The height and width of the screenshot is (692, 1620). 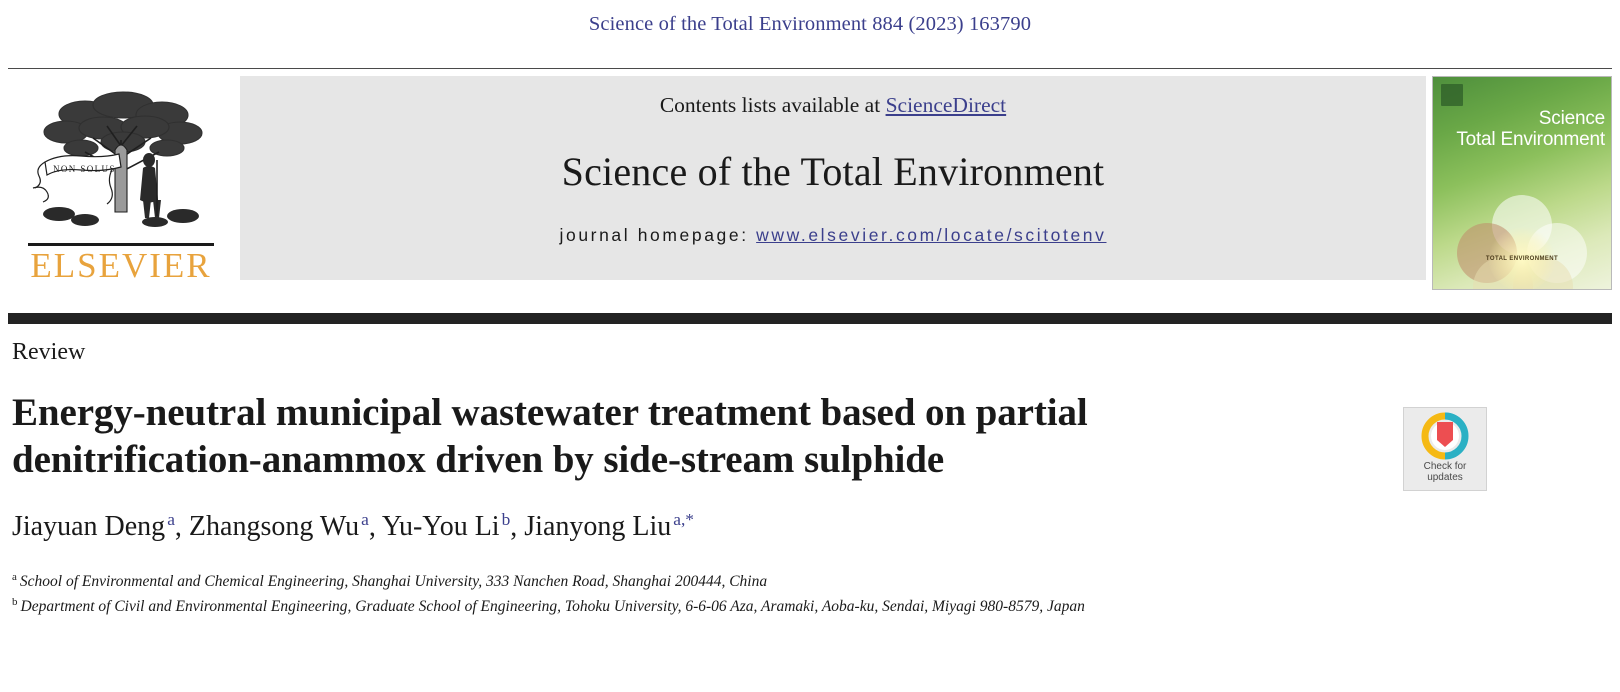 I want to click on crossmark-line2: updates, so click(x=1445, y=478).